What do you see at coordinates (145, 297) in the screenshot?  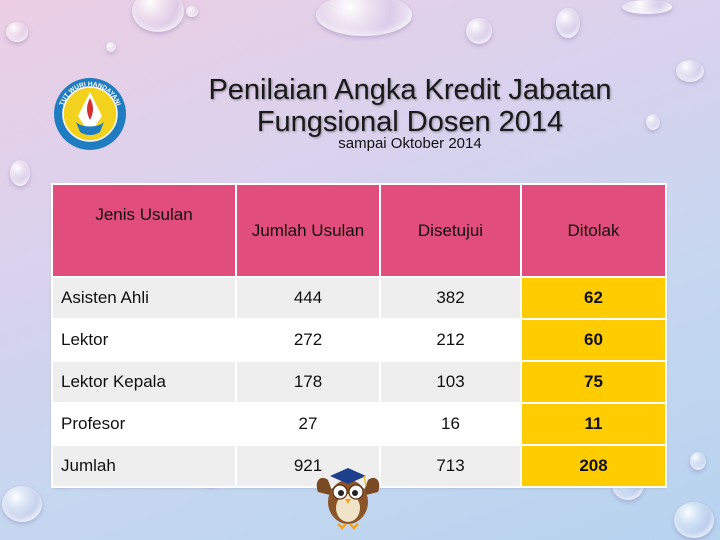 I see `row-label: Asisten Ahli` at bounding box center [145, 297].